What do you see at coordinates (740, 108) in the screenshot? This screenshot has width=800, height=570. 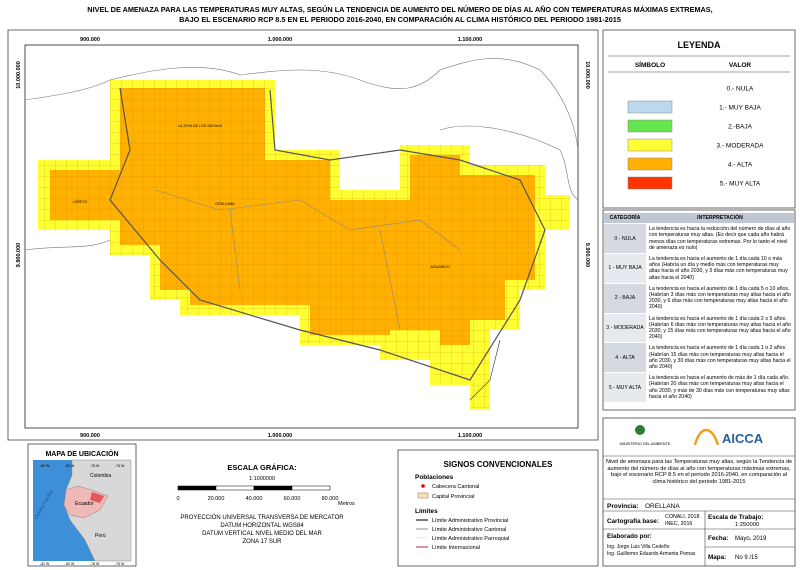 I see `legend-label: 1.- MUY BAJA` at bounding box center [740, 108].